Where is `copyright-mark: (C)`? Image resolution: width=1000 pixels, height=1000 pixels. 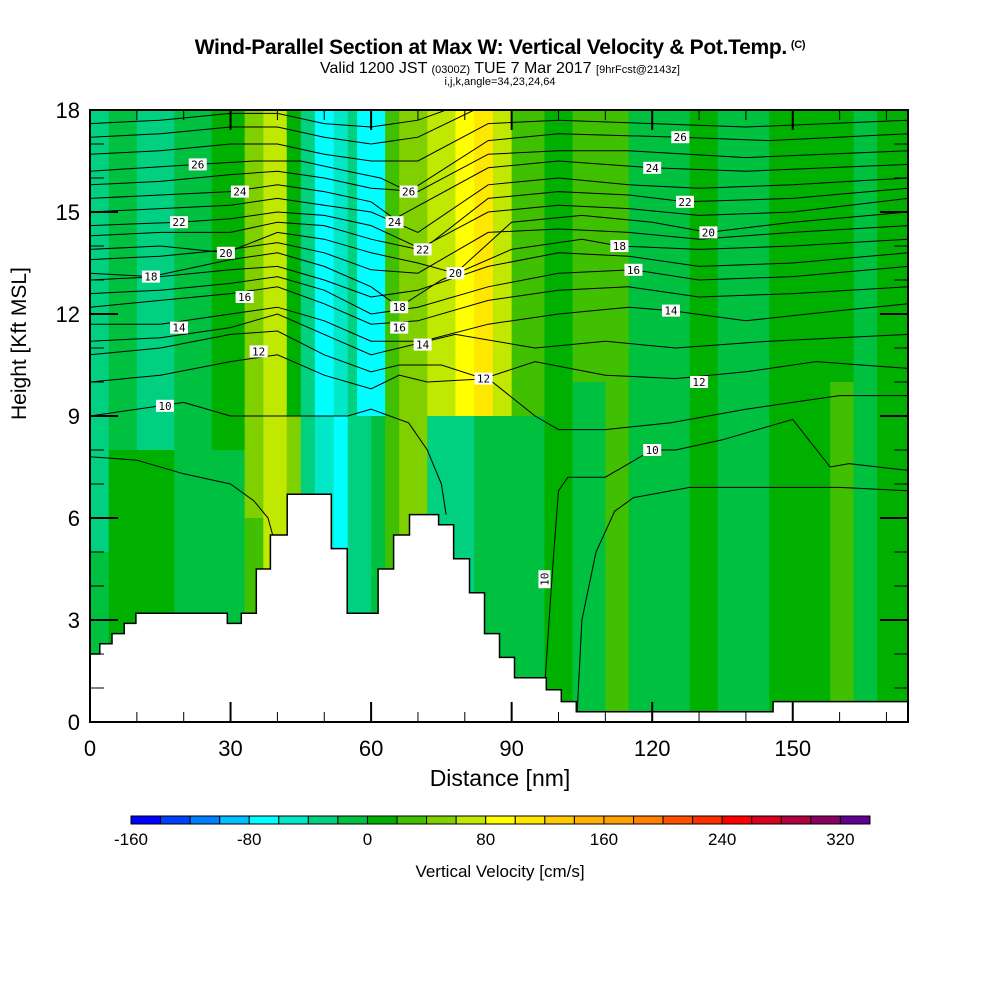 copyright-mark: (C) is located at coordinates (798, 45).